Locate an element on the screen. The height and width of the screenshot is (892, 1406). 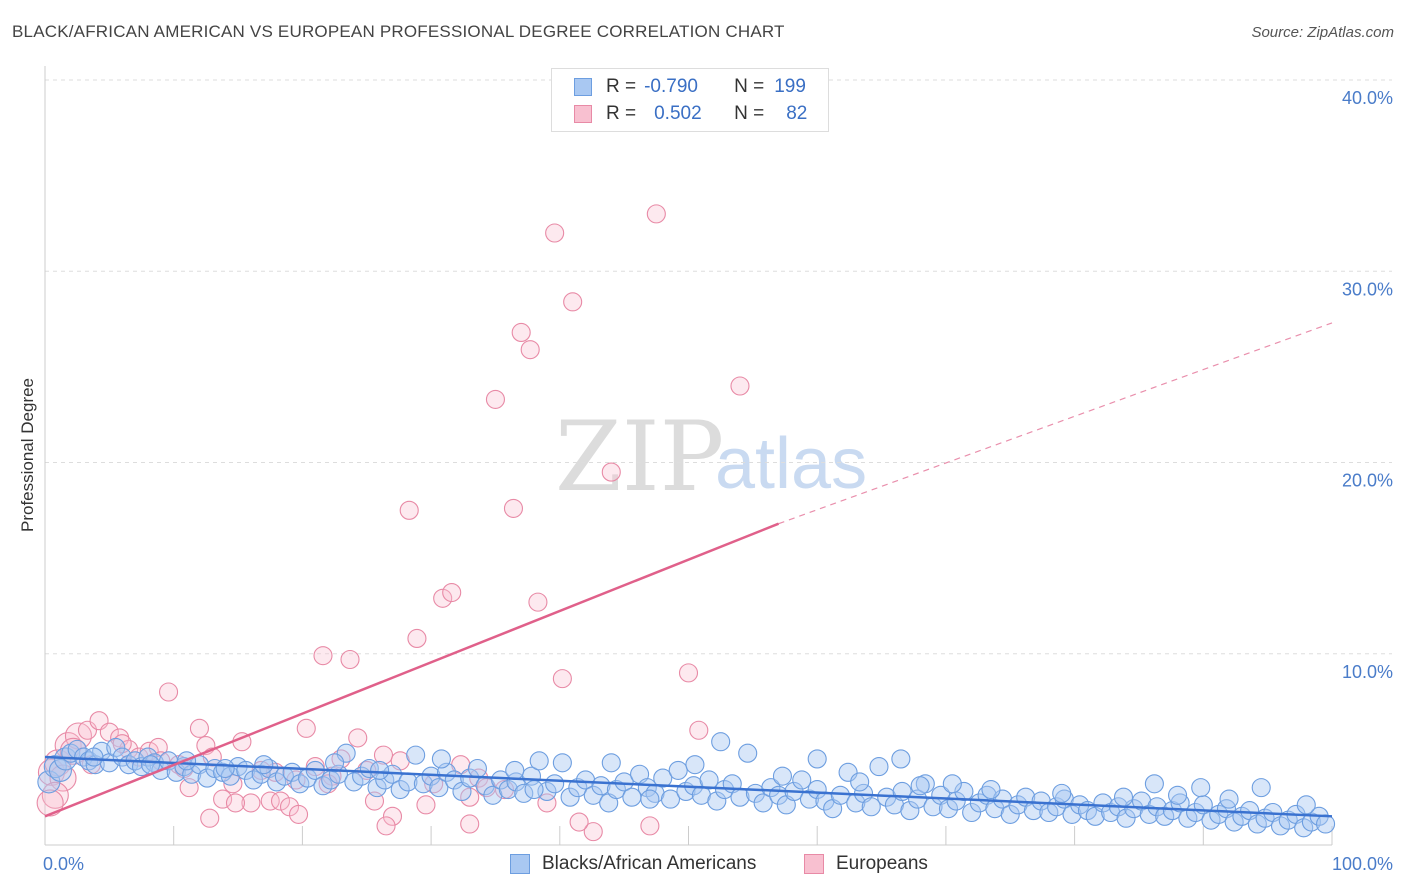
blue-swatch is located at coordinates (583, 87).